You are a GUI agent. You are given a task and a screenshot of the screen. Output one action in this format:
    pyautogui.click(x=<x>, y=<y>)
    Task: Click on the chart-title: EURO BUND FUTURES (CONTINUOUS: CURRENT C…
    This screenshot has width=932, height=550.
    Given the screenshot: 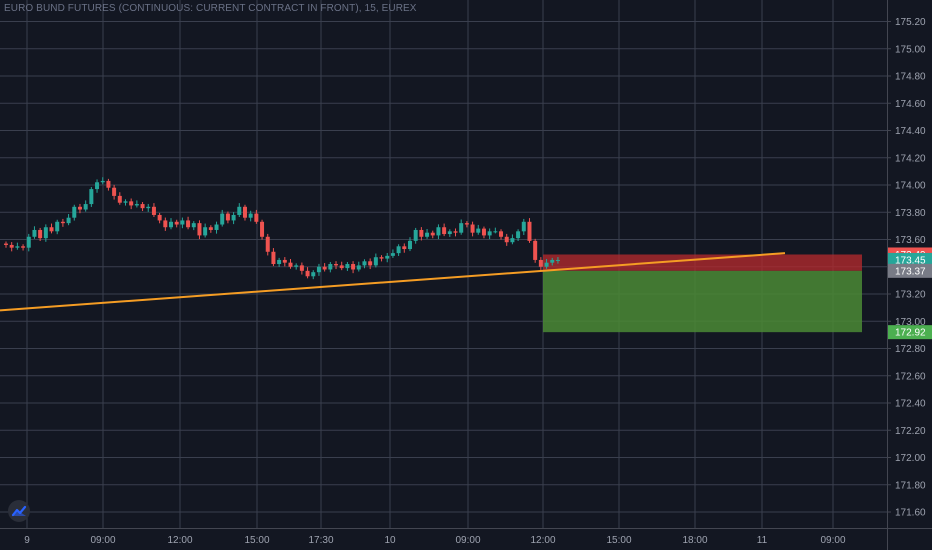 What is the action you would take?
    pyautogui.click(x=210, y=8)
    